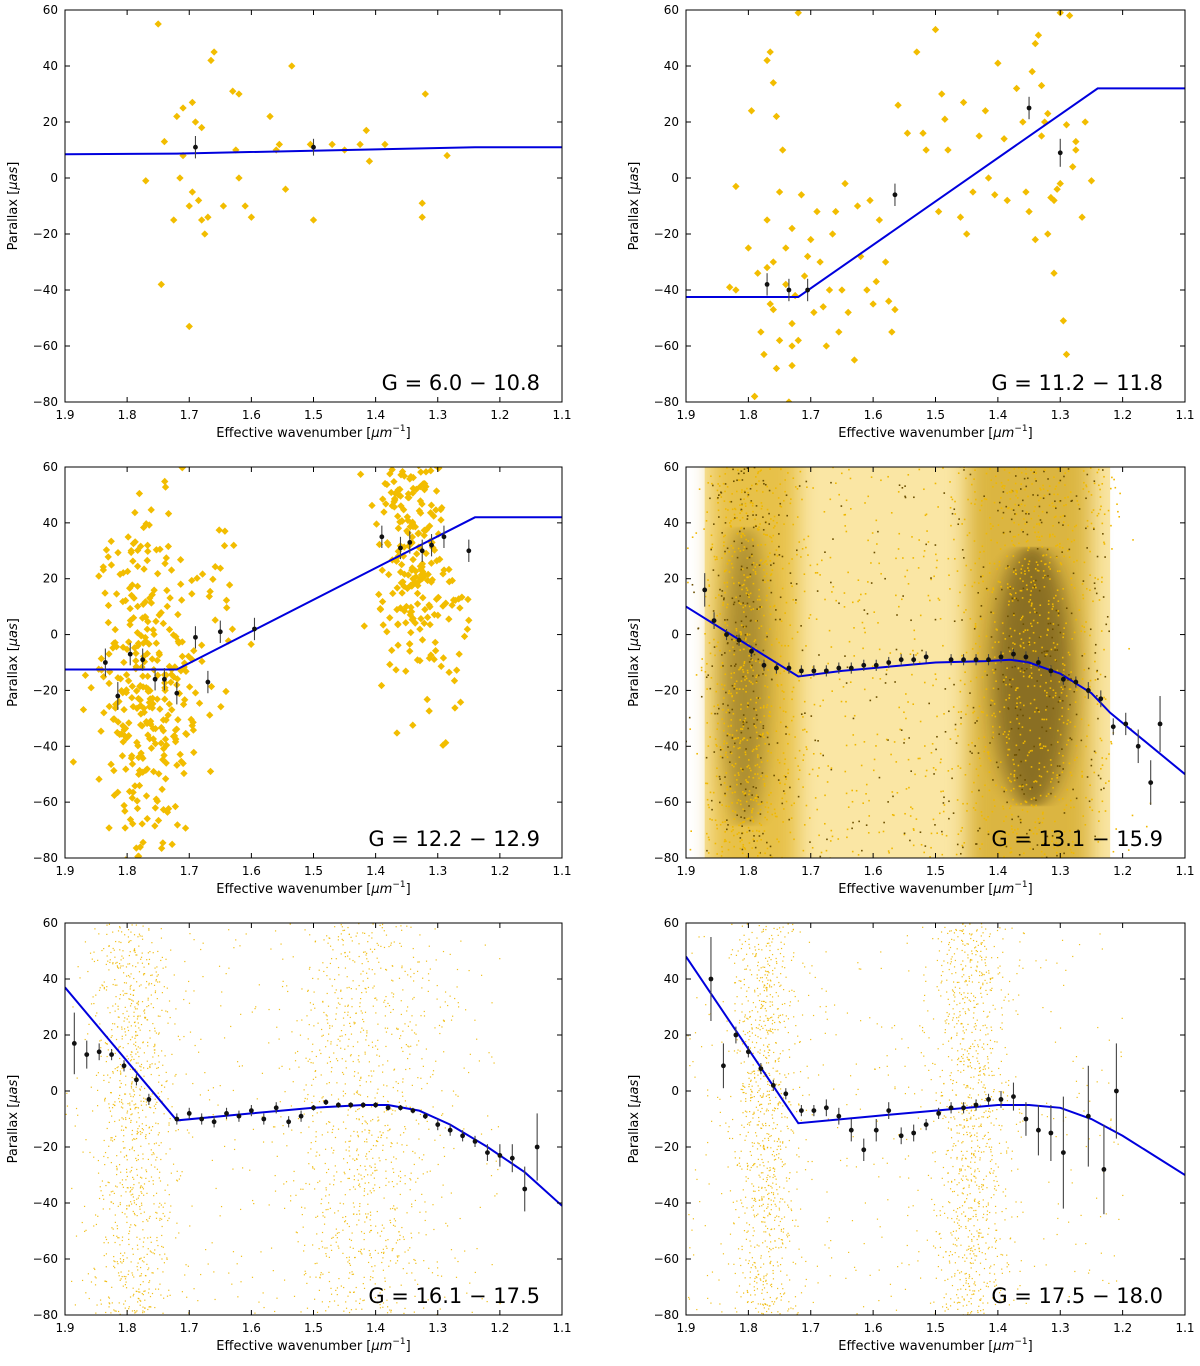 This screenshot has width=1200, height=1366. I want to click on x-tick-label: 1.2, so click(1122, 1328).